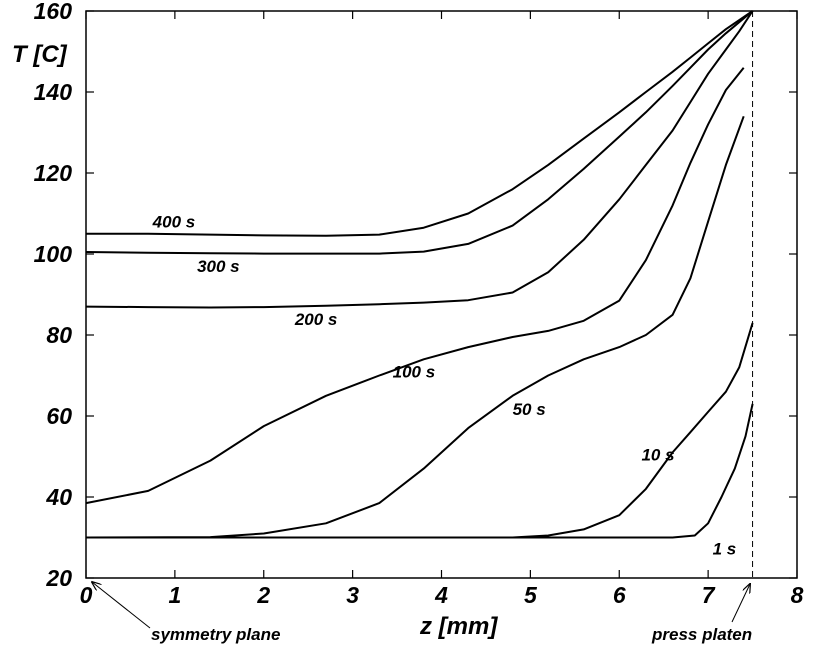 The image size is (817, 650). I want to click on y-tick-label: 100, so click(53, 254).